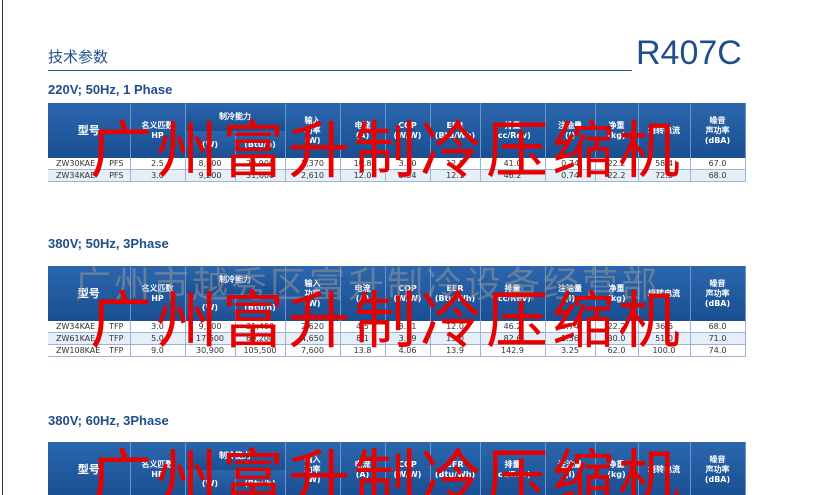  I want to click on header-cell: 注油量 (l), so click(570, 293).